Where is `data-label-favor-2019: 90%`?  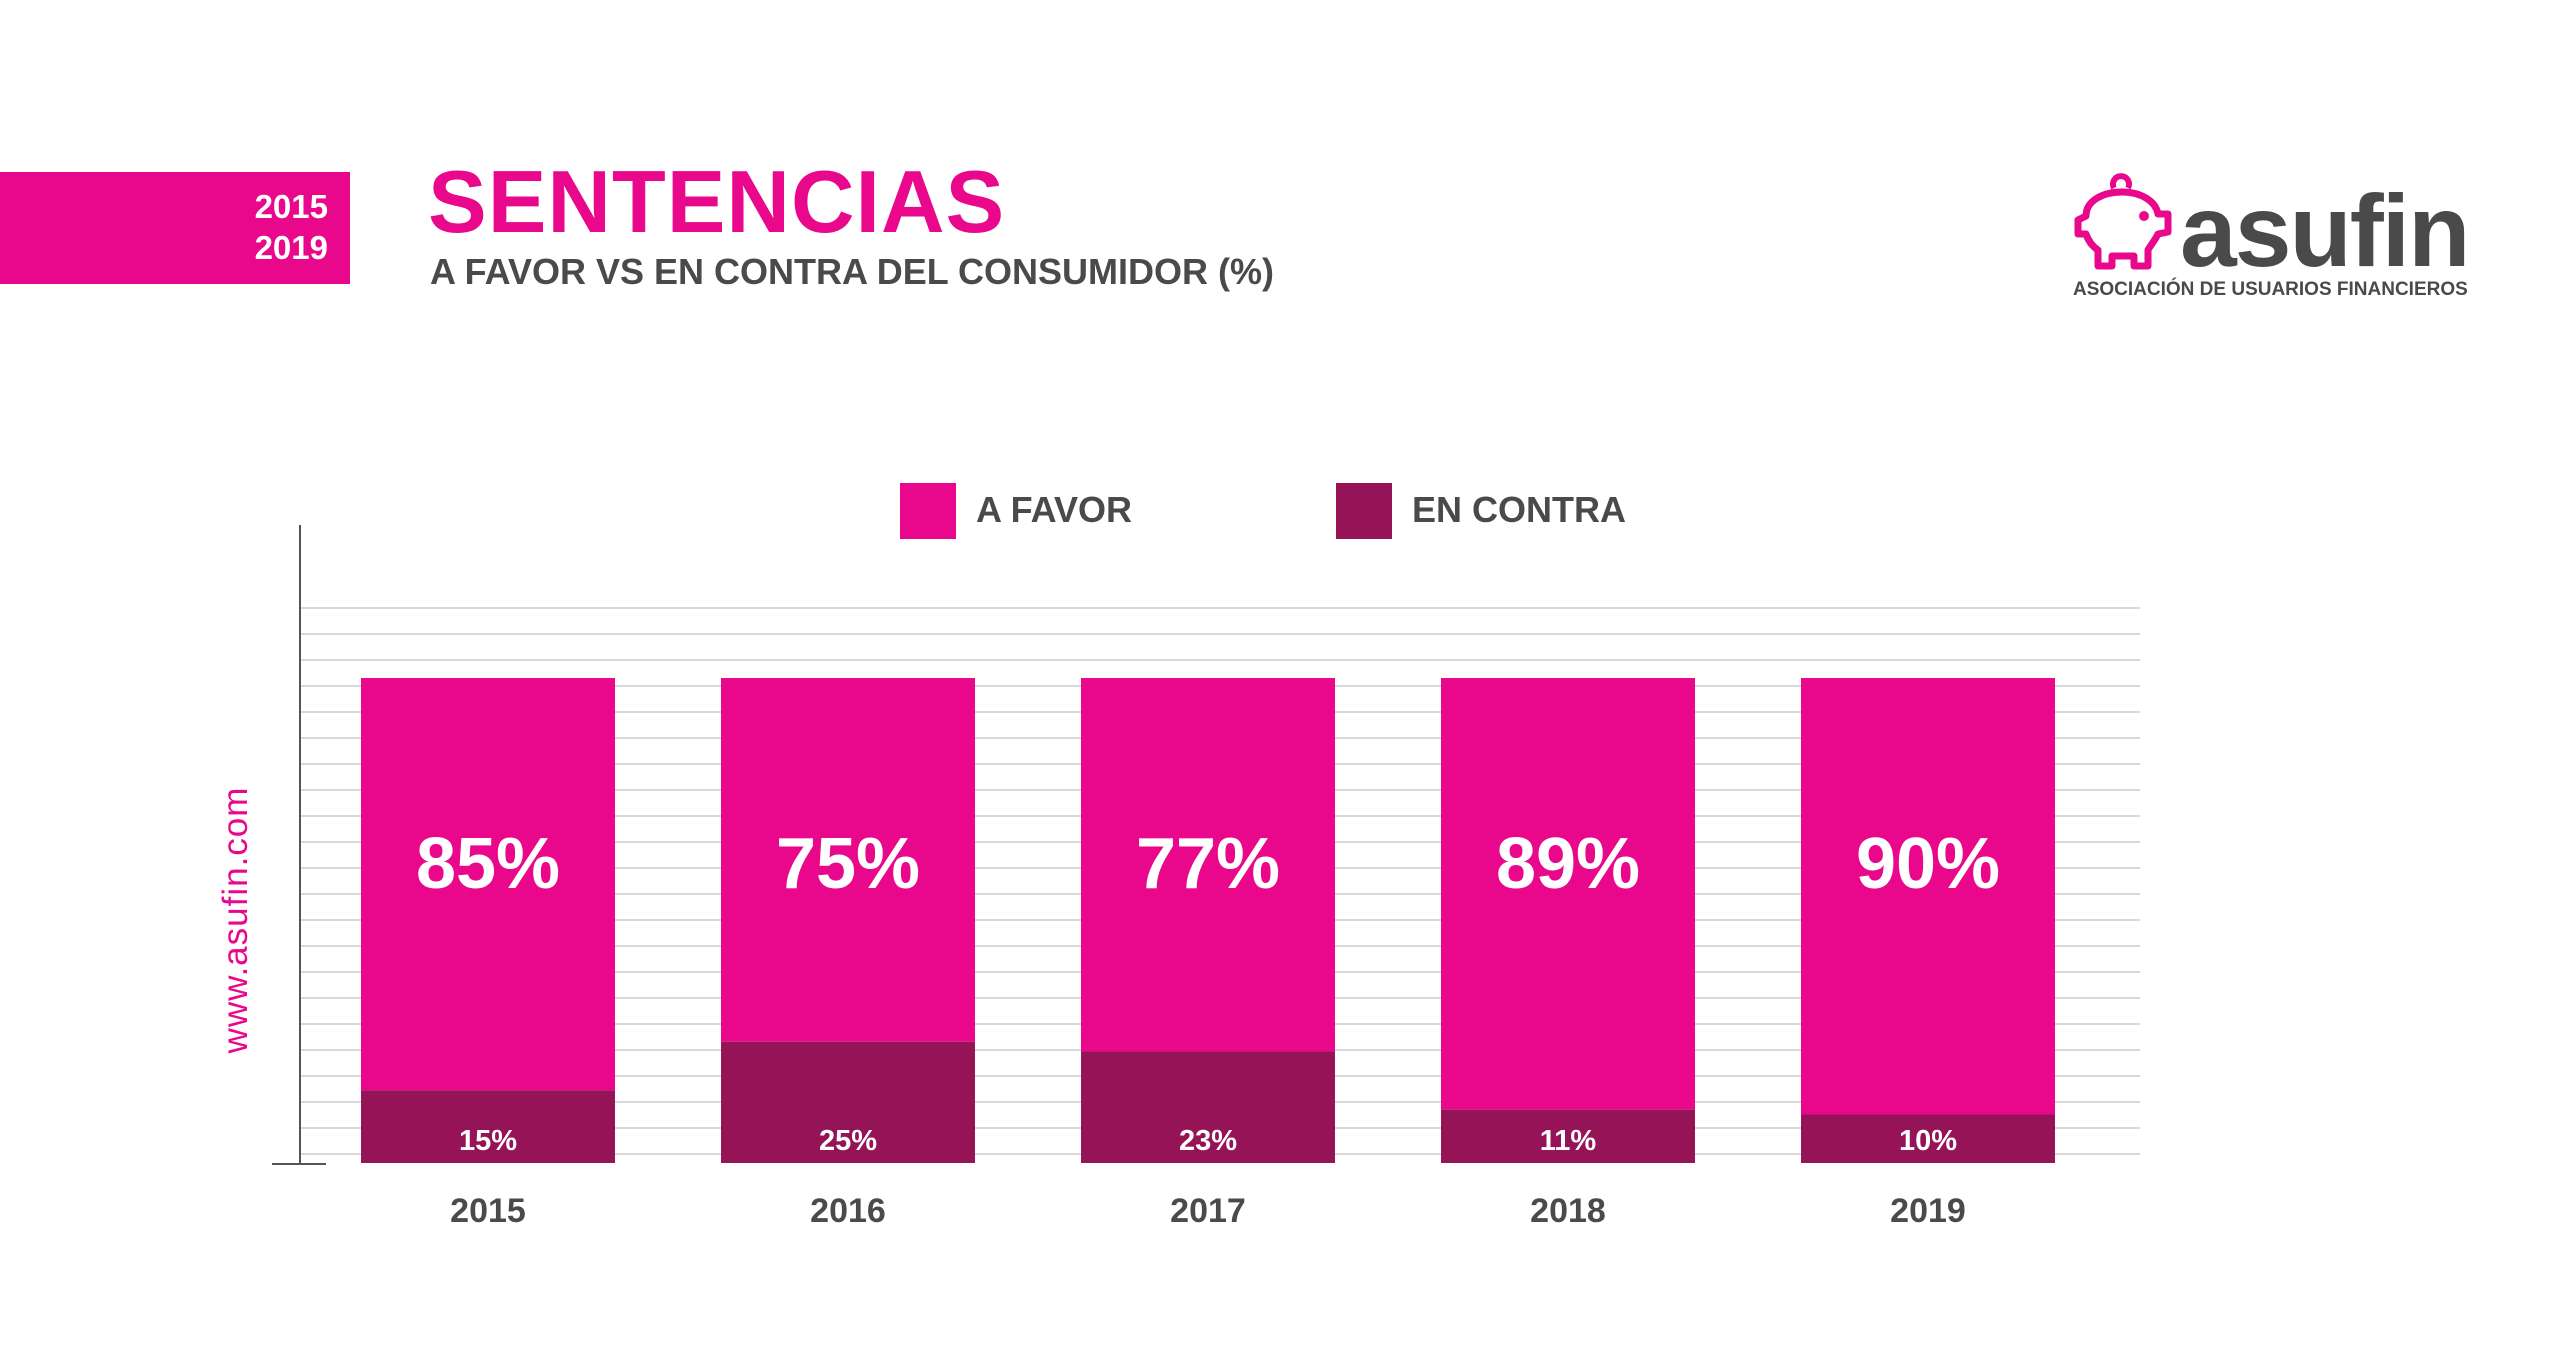 data-label-favor-2019: 90% is located at coordinates (1928, 864).